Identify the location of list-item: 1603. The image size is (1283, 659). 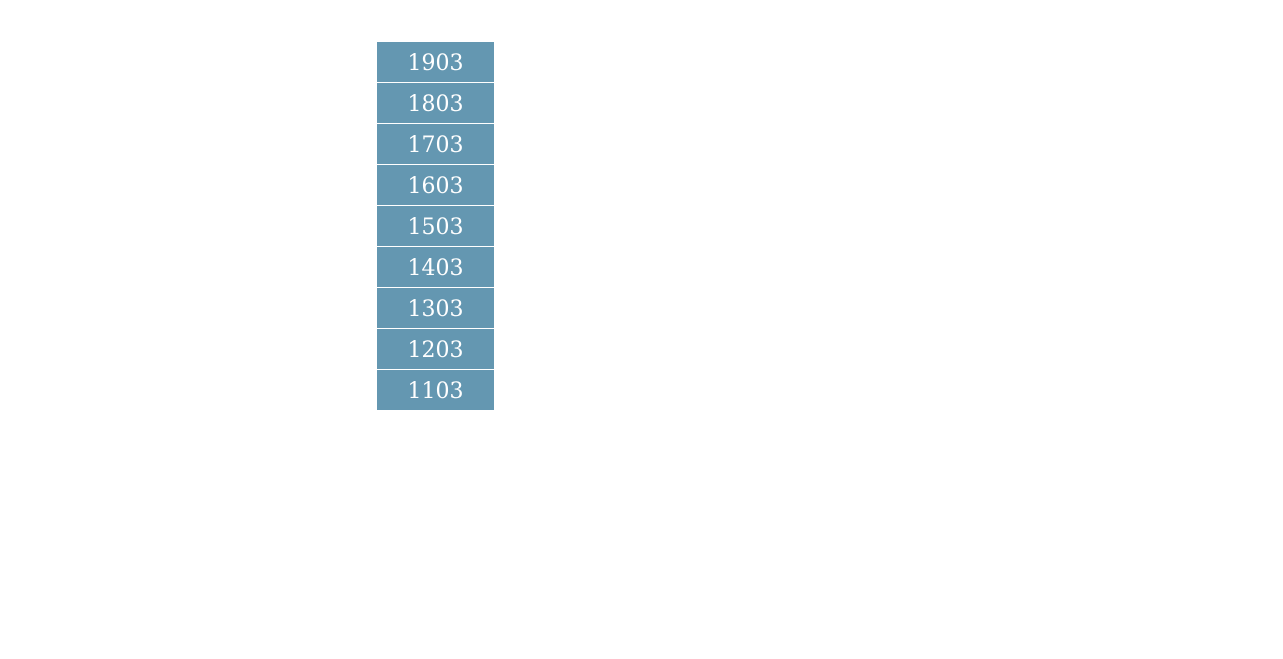
(435, 185).